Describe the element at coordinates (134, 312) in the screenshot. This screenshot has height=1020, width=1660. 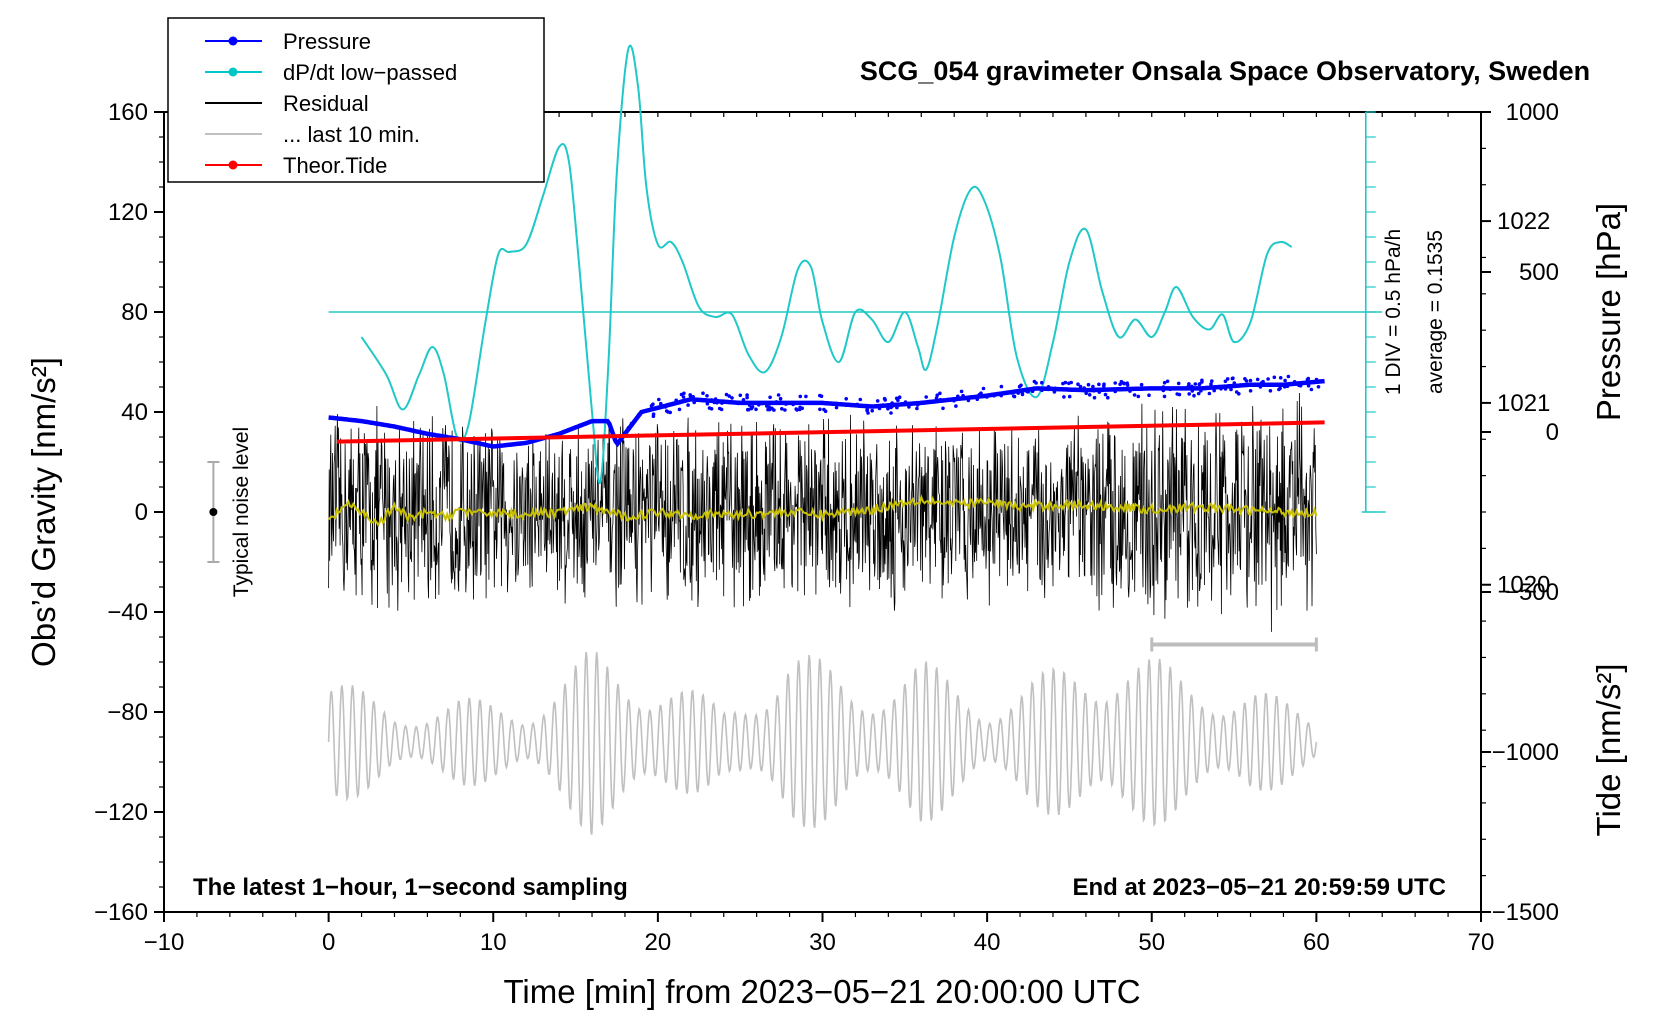
I see `y-tick-label: 80` at that location.